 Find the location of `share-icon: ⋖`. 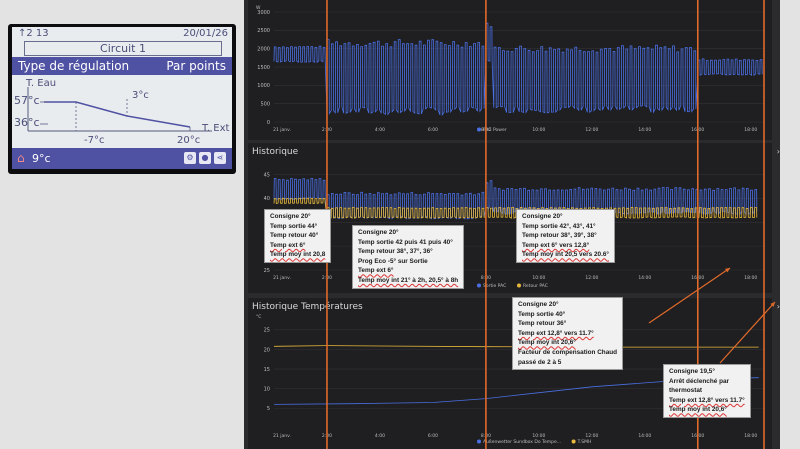

share-icon: ⋖ is located at coordinates (220, 158).